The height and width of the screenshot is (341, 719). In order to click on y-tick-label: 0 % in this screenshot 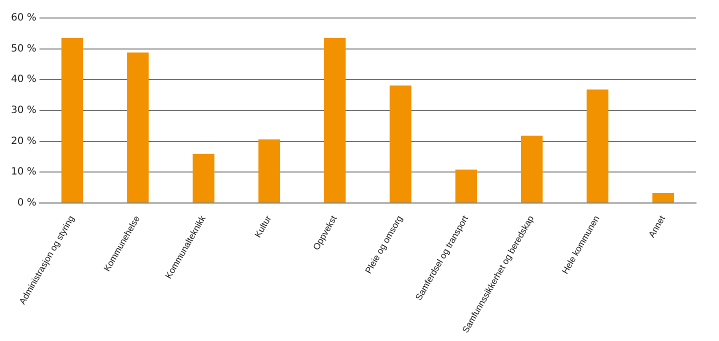, I will do `click(26, 203)`.